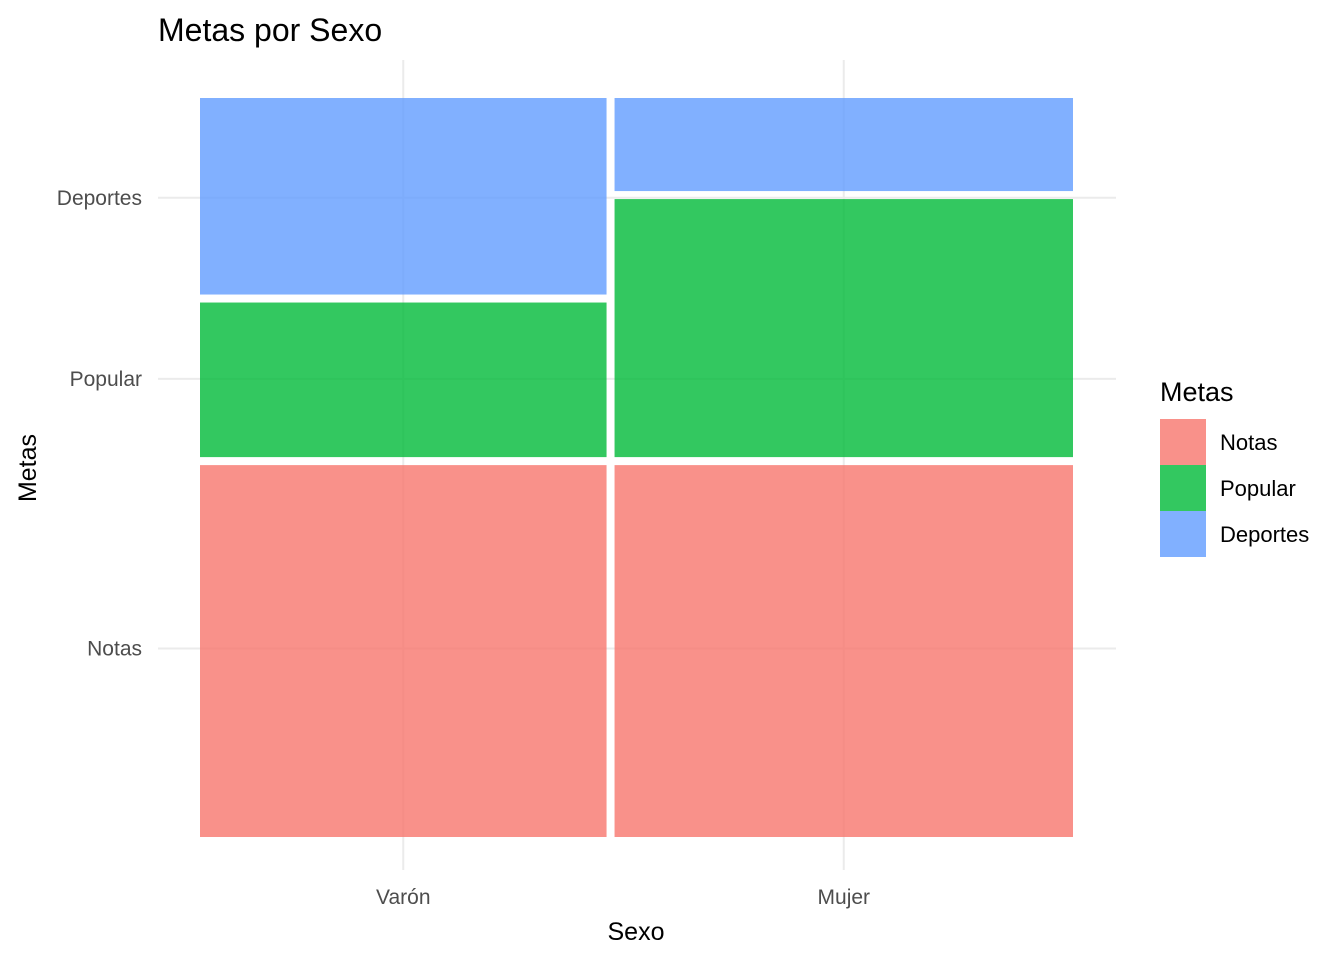 The image size is (1344, 960). What do you see at coordinates (1183, 534) in the screenshot?
I see `legend-swatch-deportes` at bounding box center [1183, 534].